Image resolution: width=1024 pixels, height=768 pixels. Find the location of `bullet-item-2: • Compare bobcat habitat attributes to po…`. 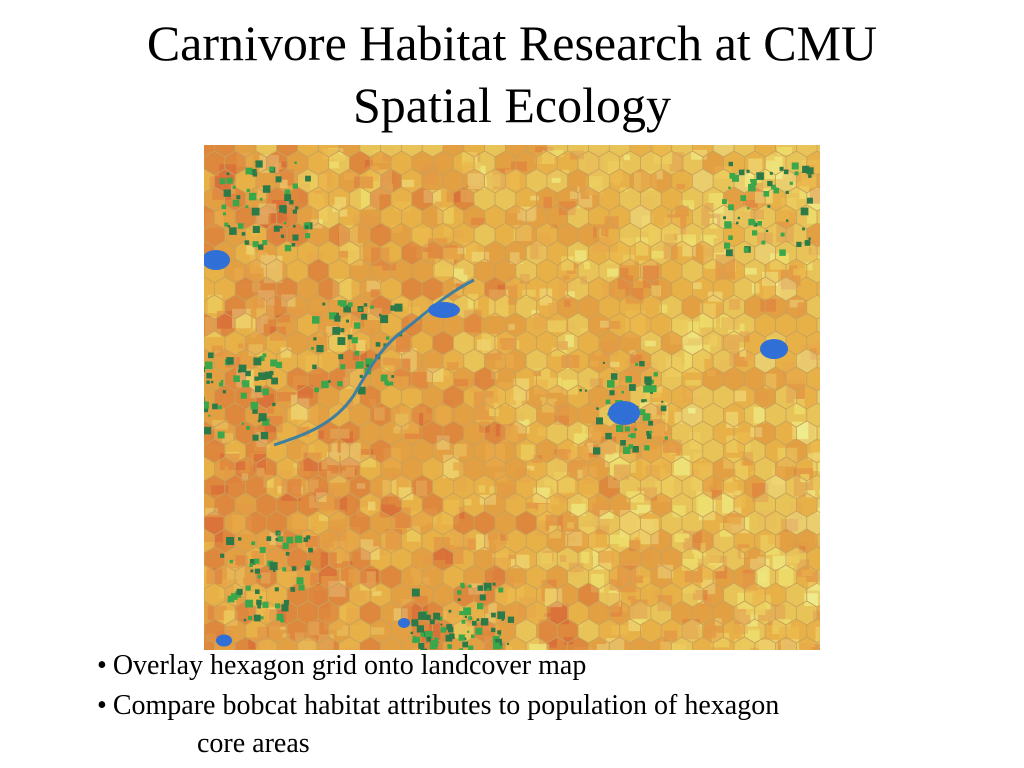

bullet-item-2: • Compare bobcat habitat attributes to po… is located at coordinates (547, 706).